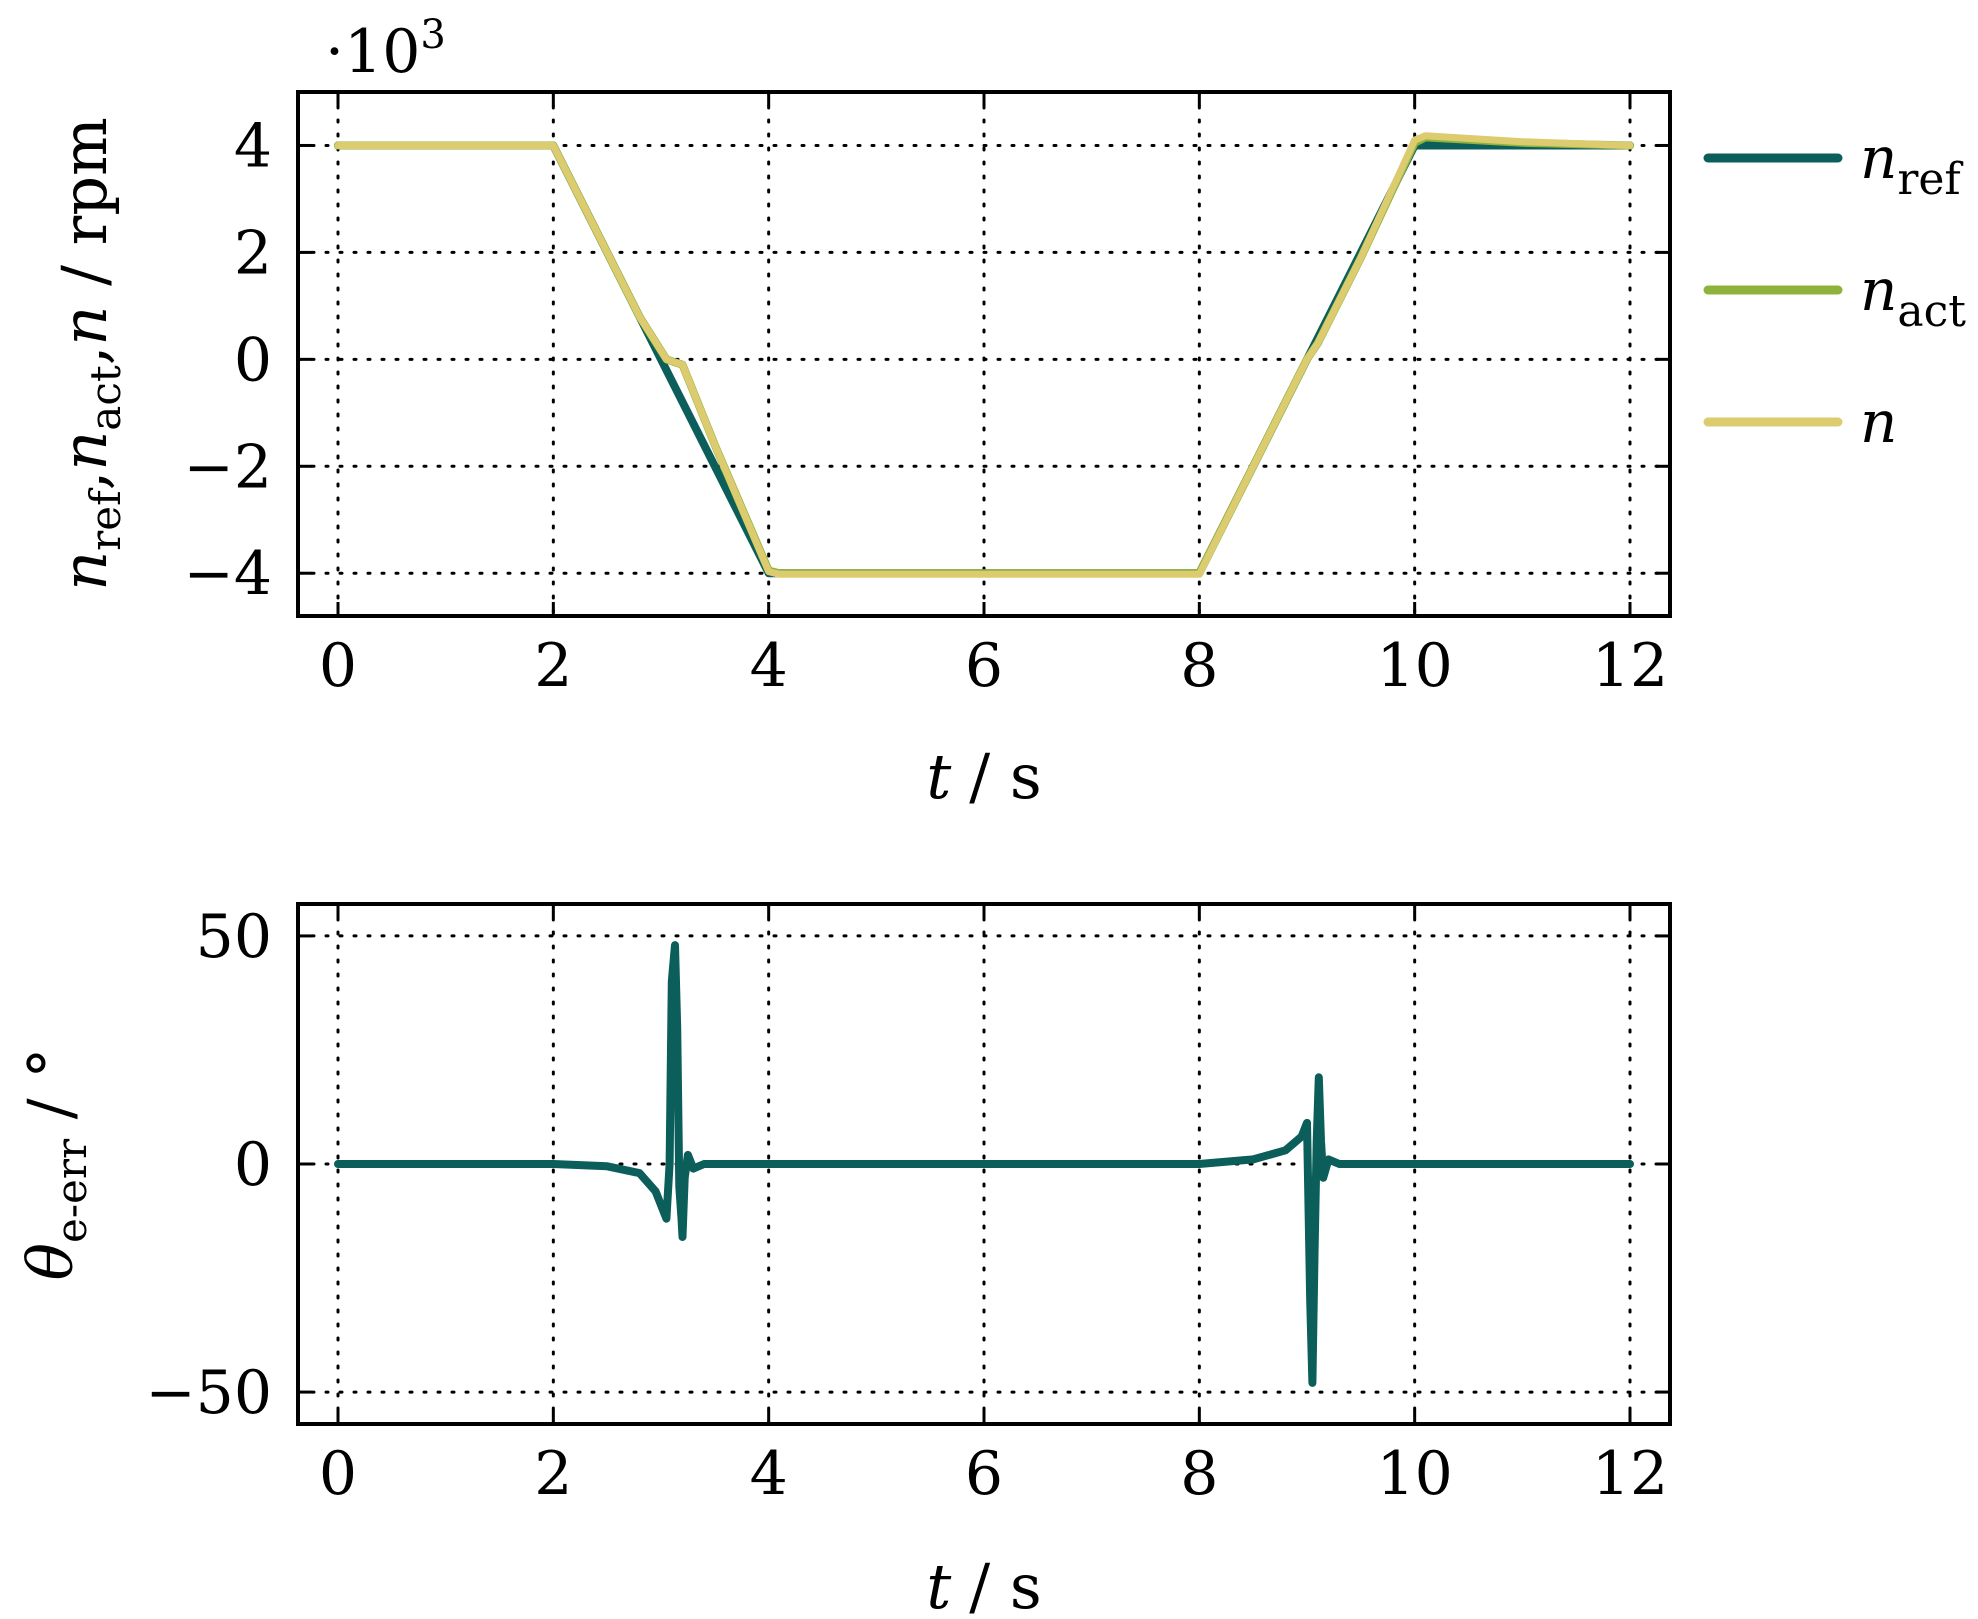 The image size is (1978, 1619). What do you see at coordinates (253, 1165) in the screenshot?
I see `angle-error-y-tick-label: 0` at bounding box center [253, 1165].